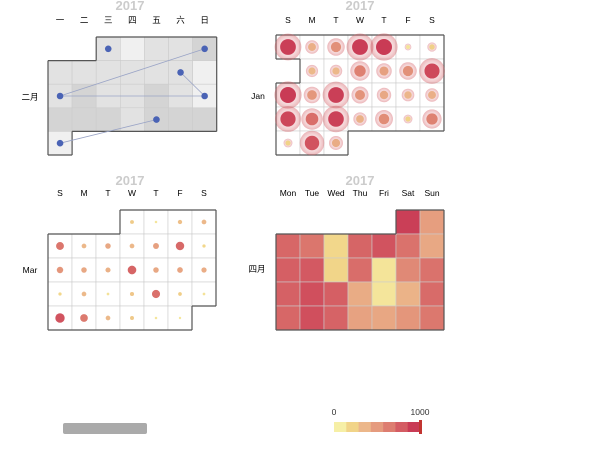 This screenshot has width=600, height=450. Describe the element at coordinates (420, 427) in the screenshot. I see `visual-map-handle` at that location.